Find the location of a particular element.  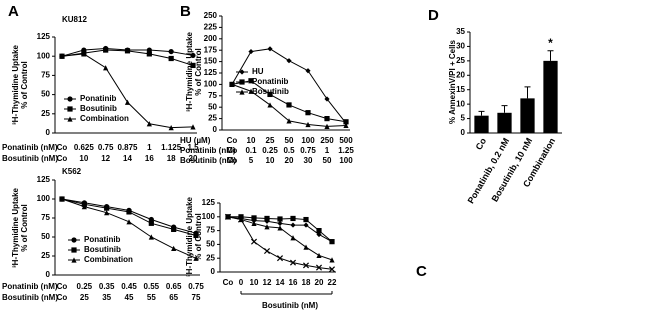

x-tick-label: 0.875 is located at coordinates (127, 147).